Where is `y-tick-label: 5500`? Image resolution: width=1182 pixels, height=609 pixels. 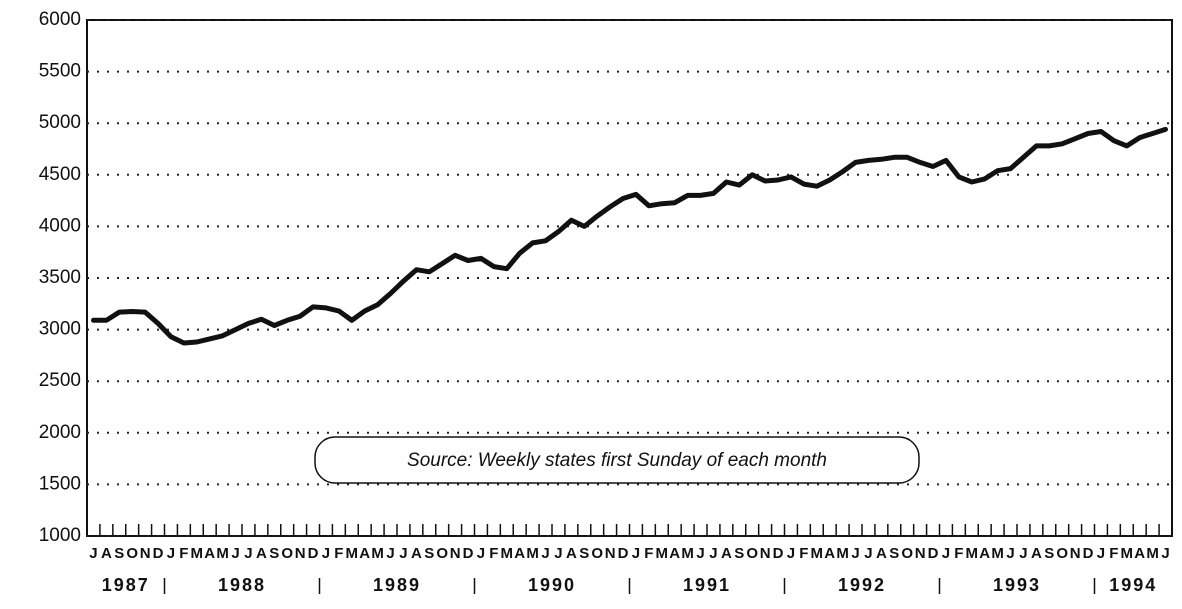
y-tick-label: 5500 is located at coordinates (60, 71).